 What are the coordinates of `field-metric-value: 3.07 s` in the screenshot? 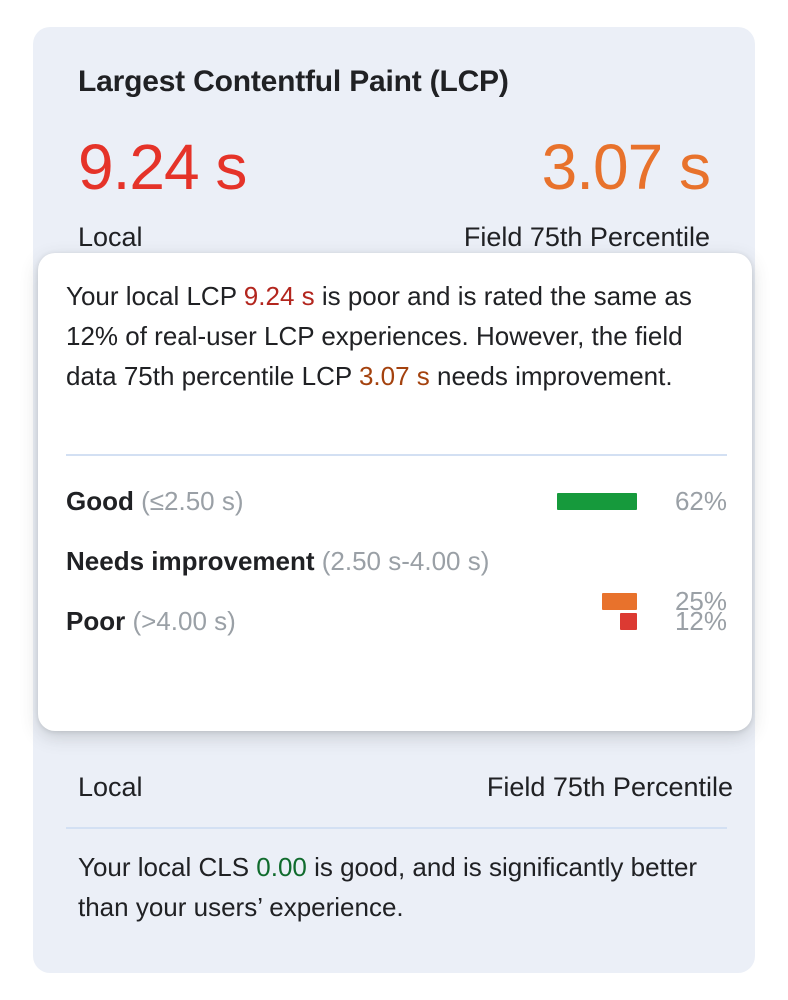 It's located at (537, 167).